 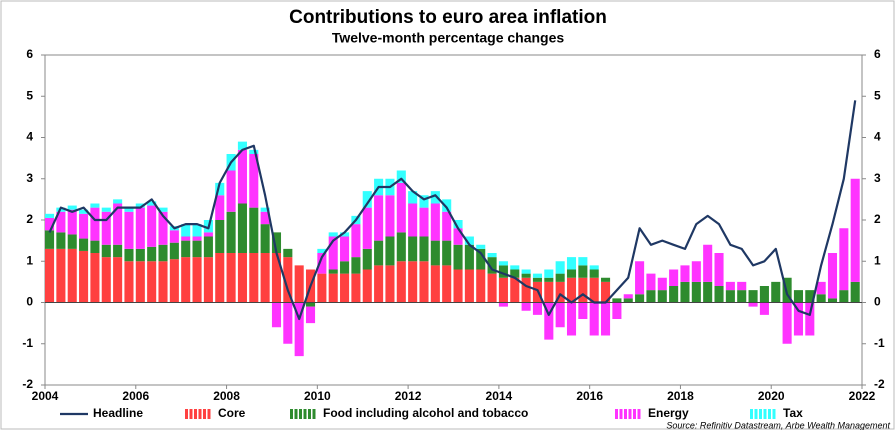 I want to click on legend-label: Energy, so click(x=668, y=413).